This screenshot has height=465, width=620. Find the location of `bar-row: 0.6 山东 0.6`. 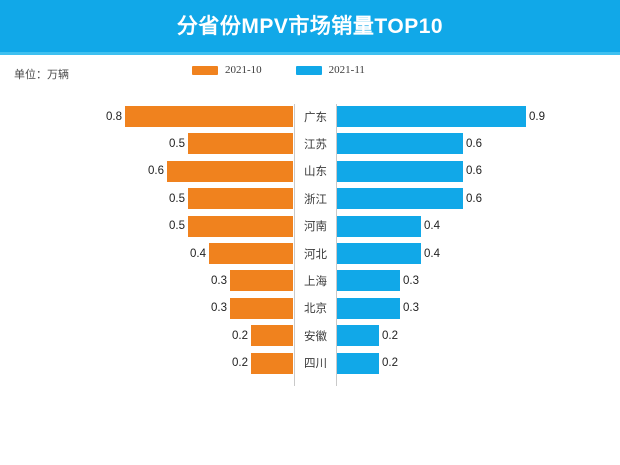

bar-row: 0.6 山东 0.6 is located at coordinates (310, 171).